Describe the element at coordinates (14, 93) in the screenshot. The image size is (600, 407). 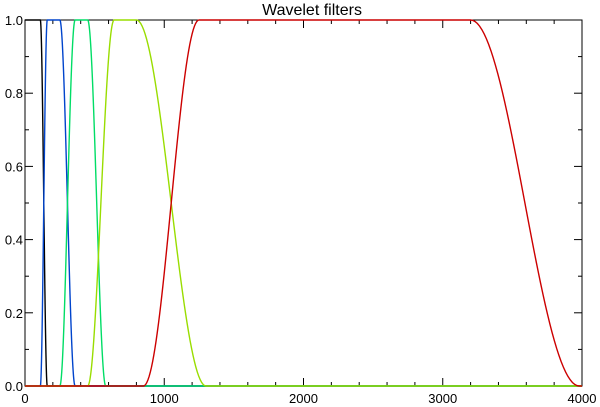
I see `y-tick-label: 0.8` at that location.